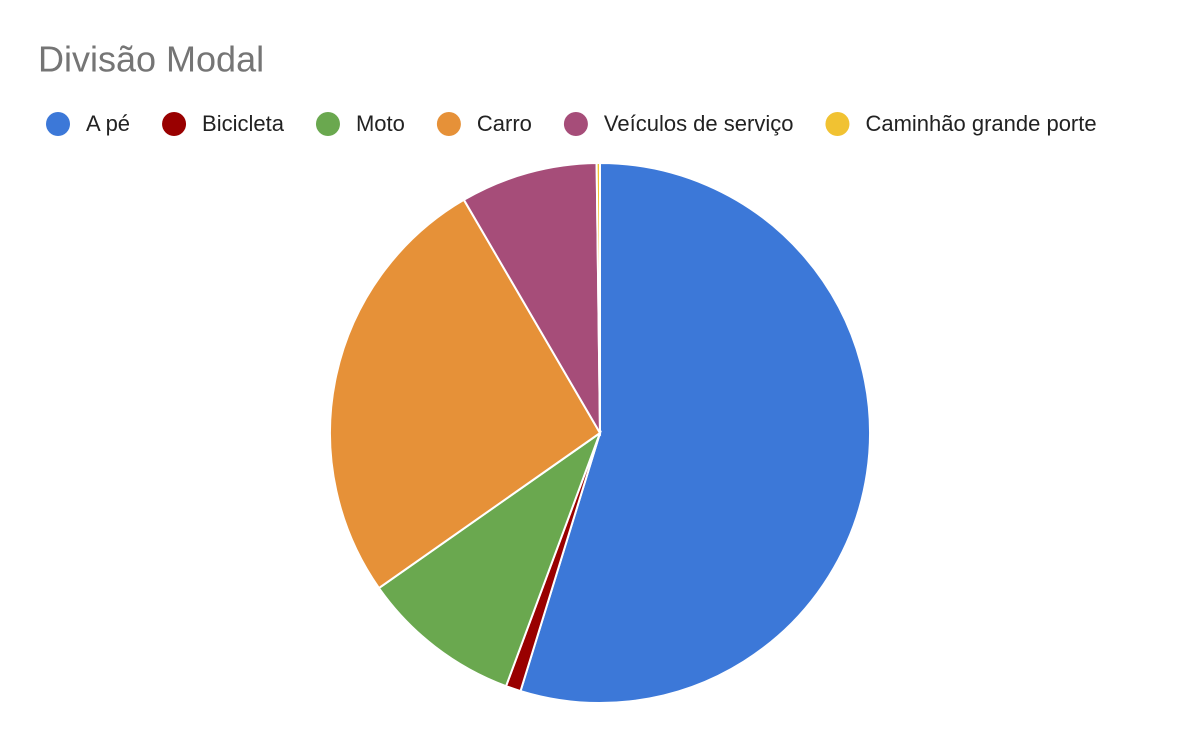 Image resolution: width=1200 pixels, height=742 pixels. Describe the element at coordinates (380, 123) in the screenshot. I see `legend-label: Moto` at that location.